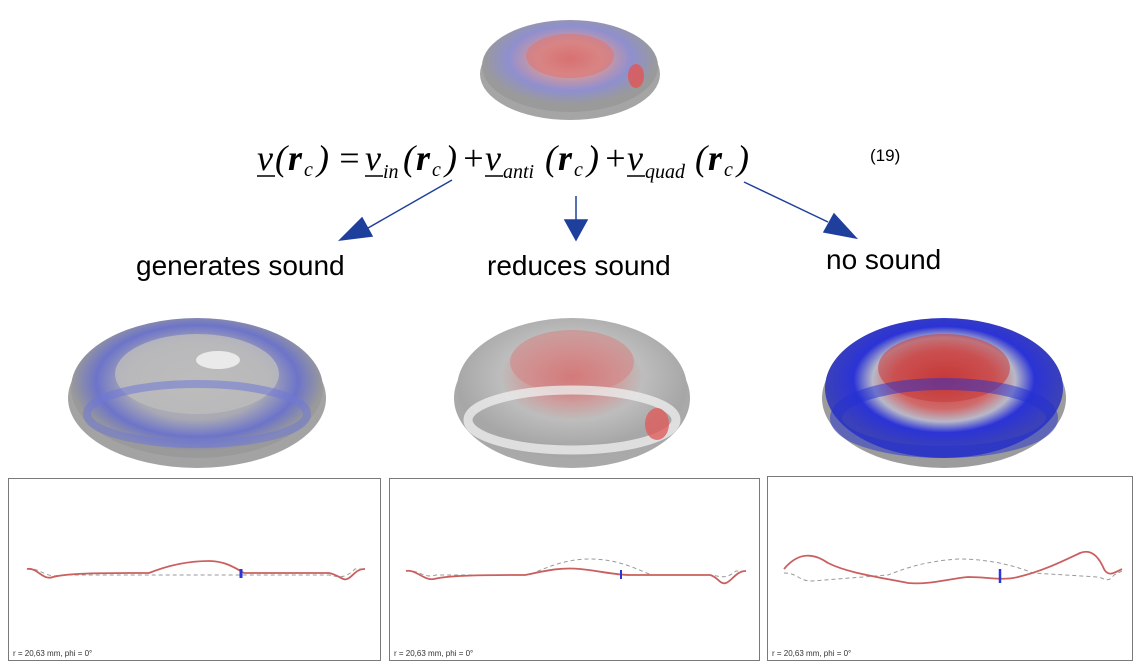  What do you see at coordinates (410, 204) in the screenshot?
I see `arrow-to-generates-line` at bounding box center [410, 204].